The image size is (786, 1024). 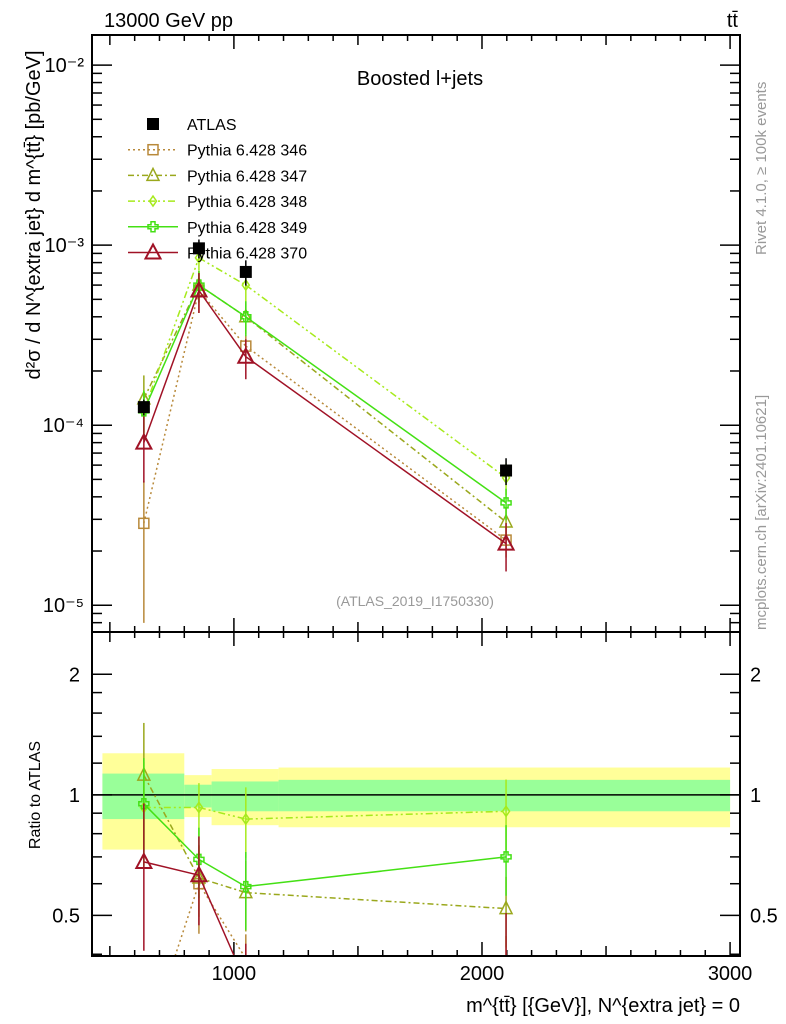 I want to click on x-tick-label: 2000, so click(x=482, y=974).